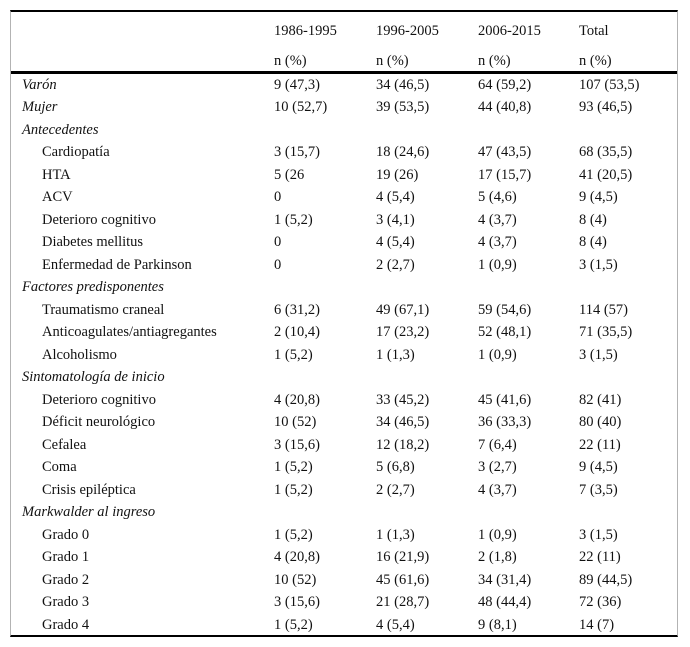  What do you see at coordinates (600, 422) in the screenshot?
I see `cell-value: 80 (40)` at bounding box center [600, 422].